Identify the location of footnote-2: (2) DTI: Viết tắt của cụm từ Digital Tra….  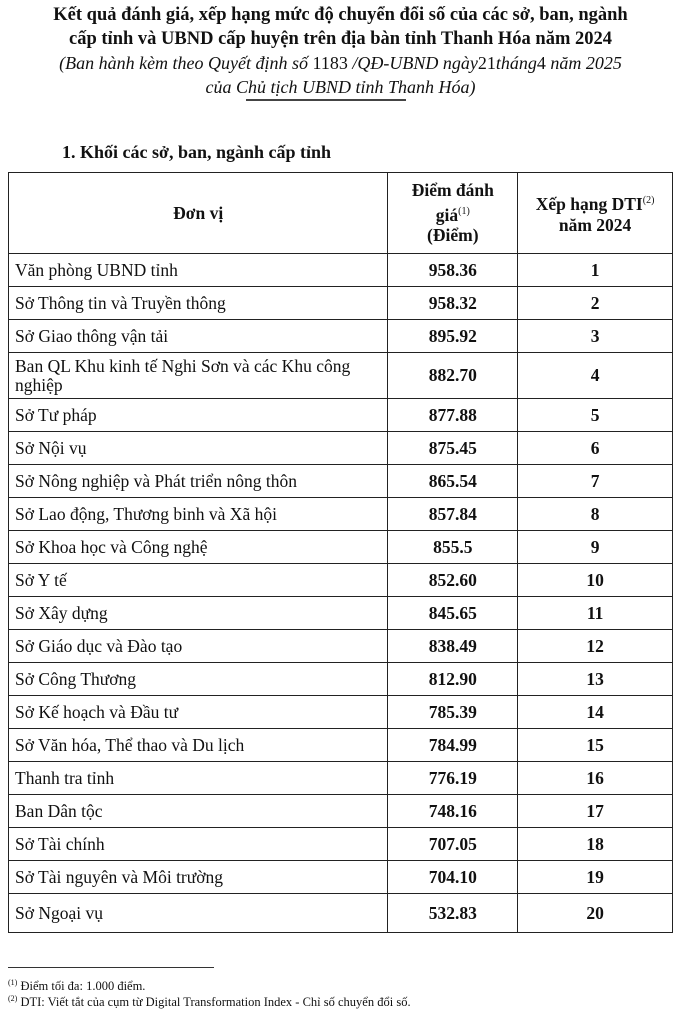
(209, 1002).